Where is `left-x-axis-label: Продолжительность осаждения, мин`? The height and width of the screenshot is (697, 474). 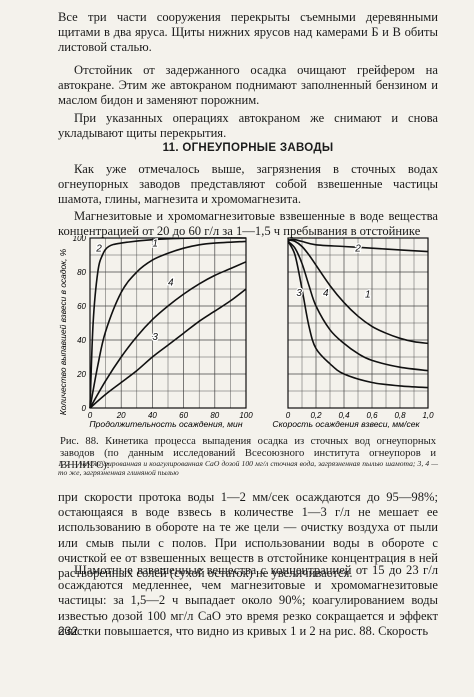 left-x-axis-label: Продолжительность осаждения, мин is located at coordinates (165, 424).